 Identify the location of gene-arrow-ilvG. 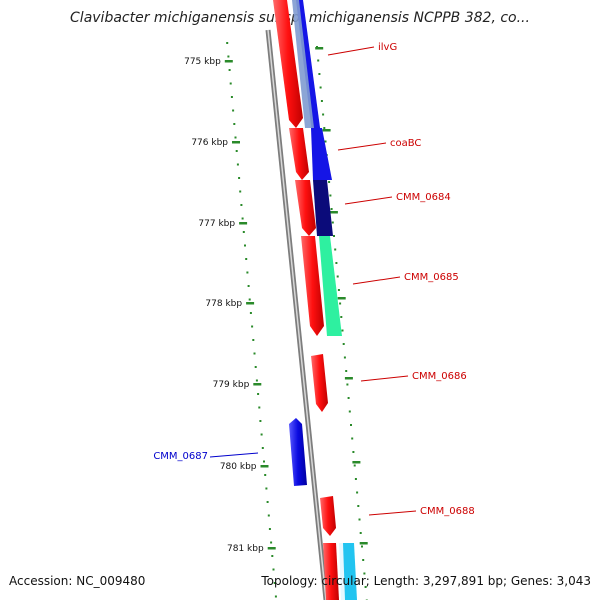
(288, 64).